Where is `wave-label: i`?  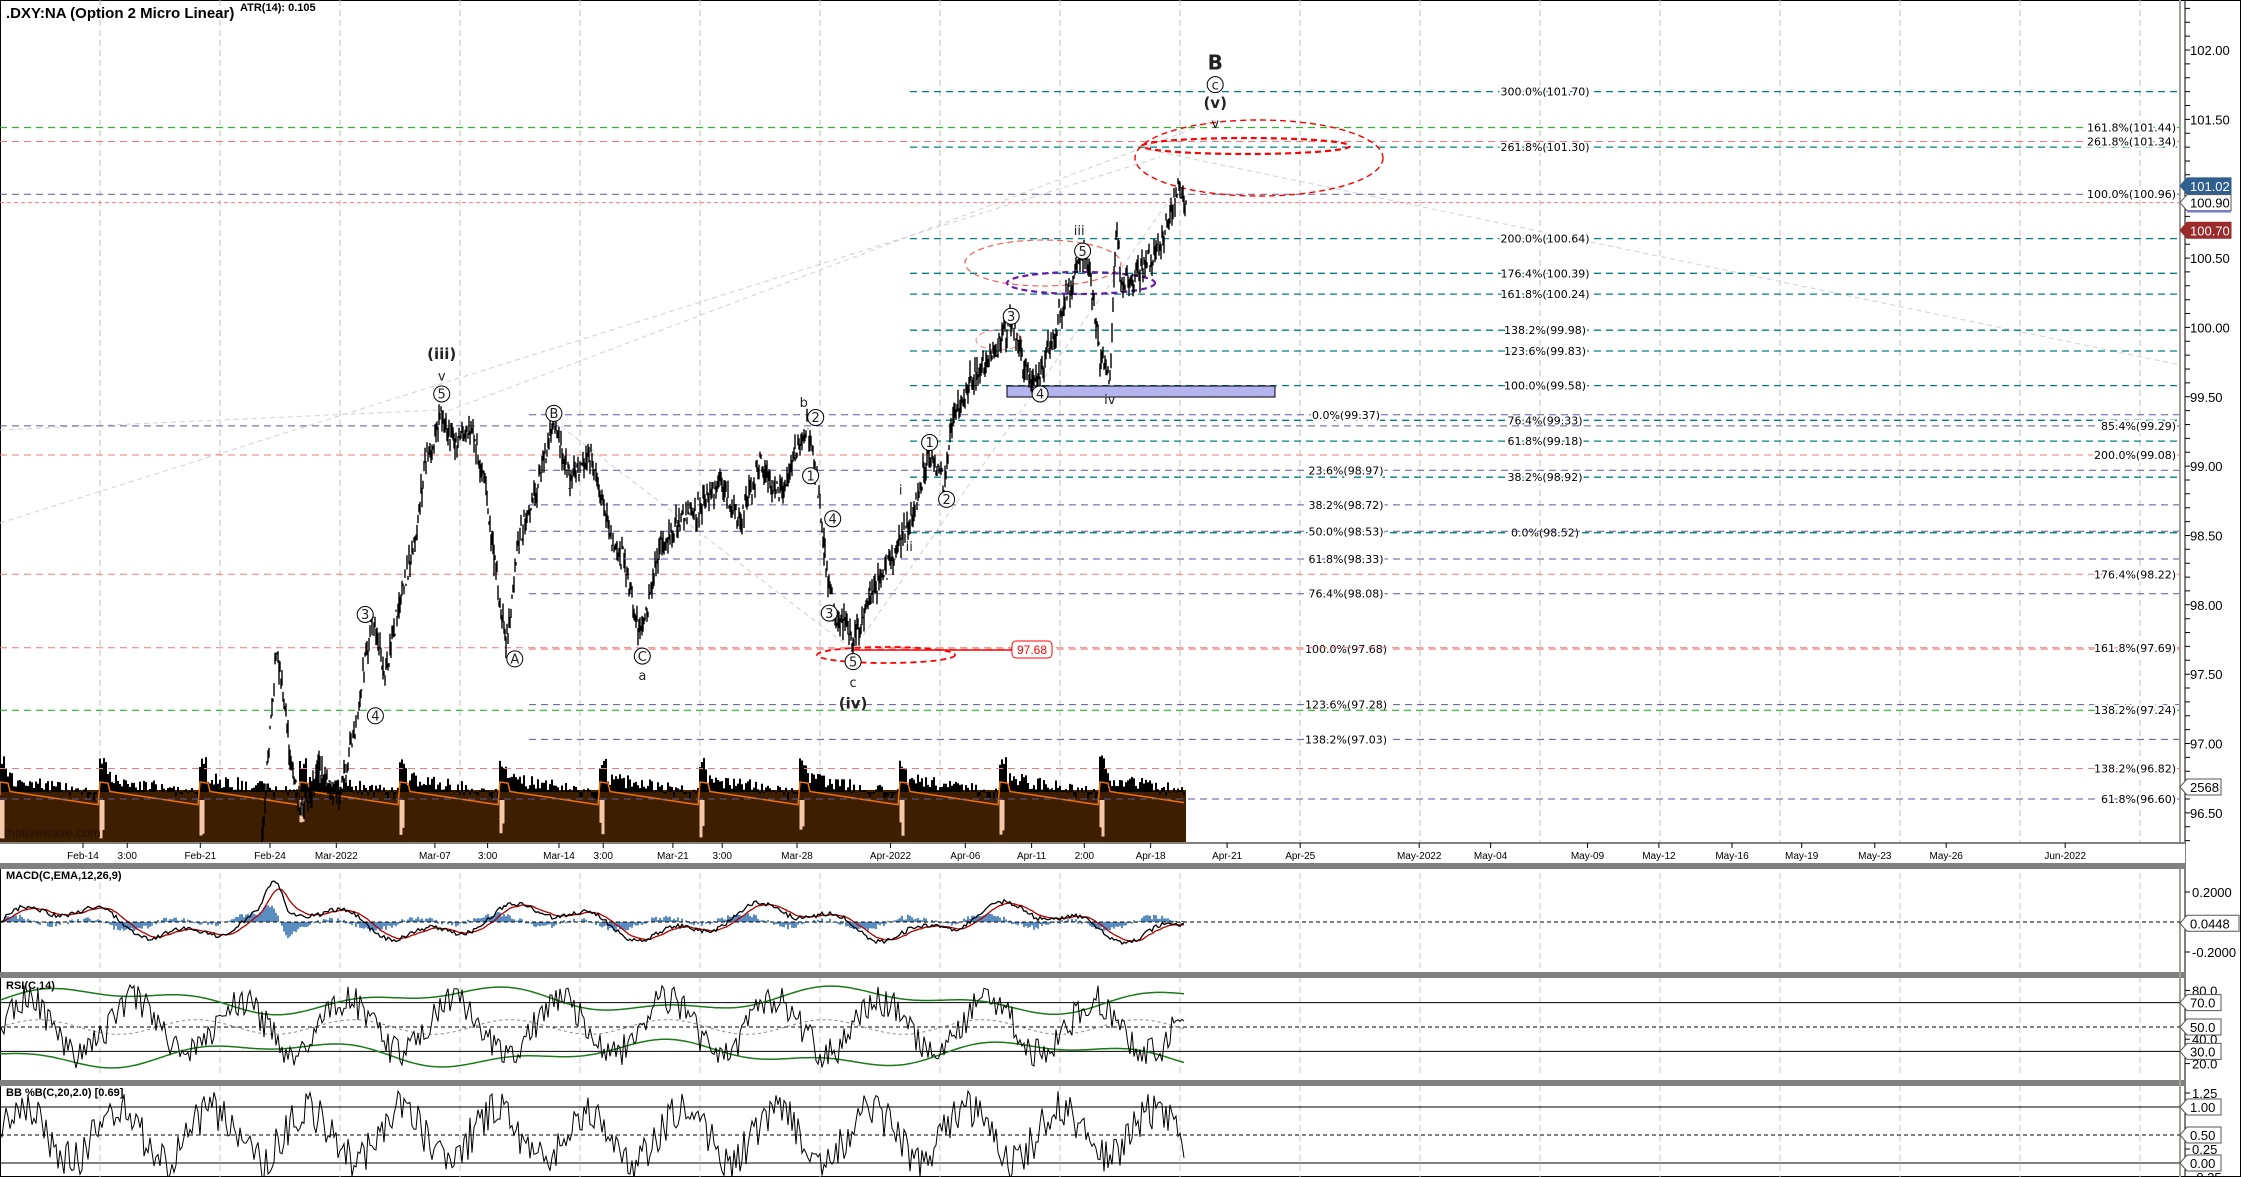 wave-label: i is located at coordinates (901, 490).